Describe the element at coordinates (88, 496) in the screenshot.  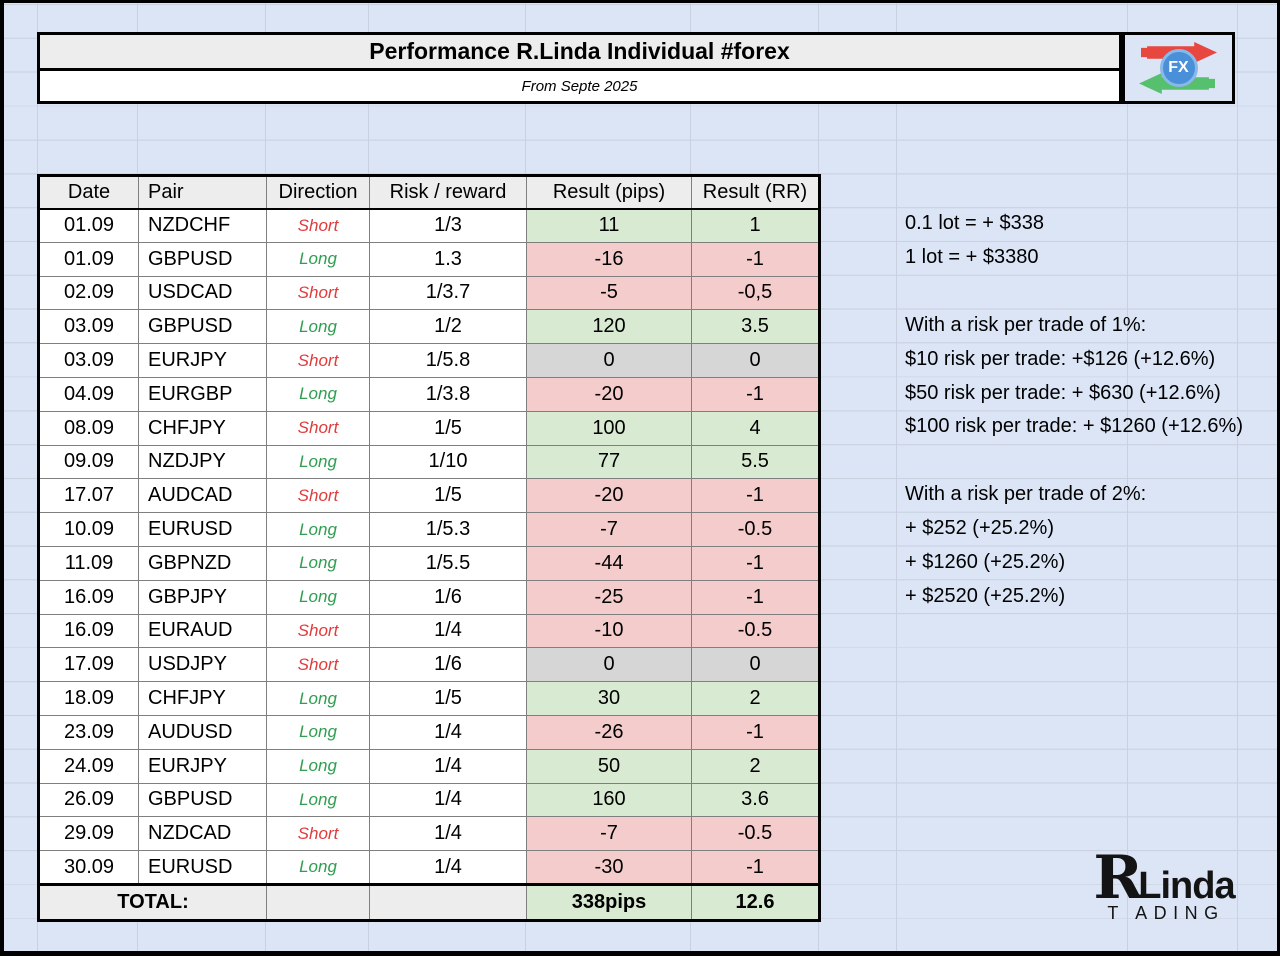
I see `cell-date: 17.07` at that location.